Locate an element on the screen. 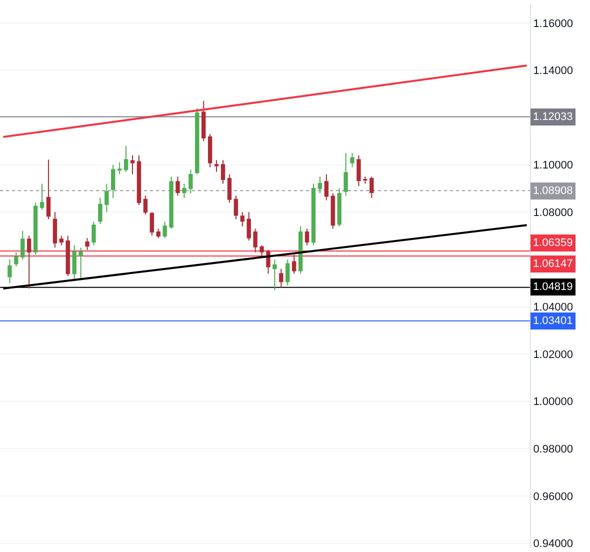 The width and height of the screenshot is (590, 552). y-tick-label: 1.16000 is located at coordinates (553, 24).